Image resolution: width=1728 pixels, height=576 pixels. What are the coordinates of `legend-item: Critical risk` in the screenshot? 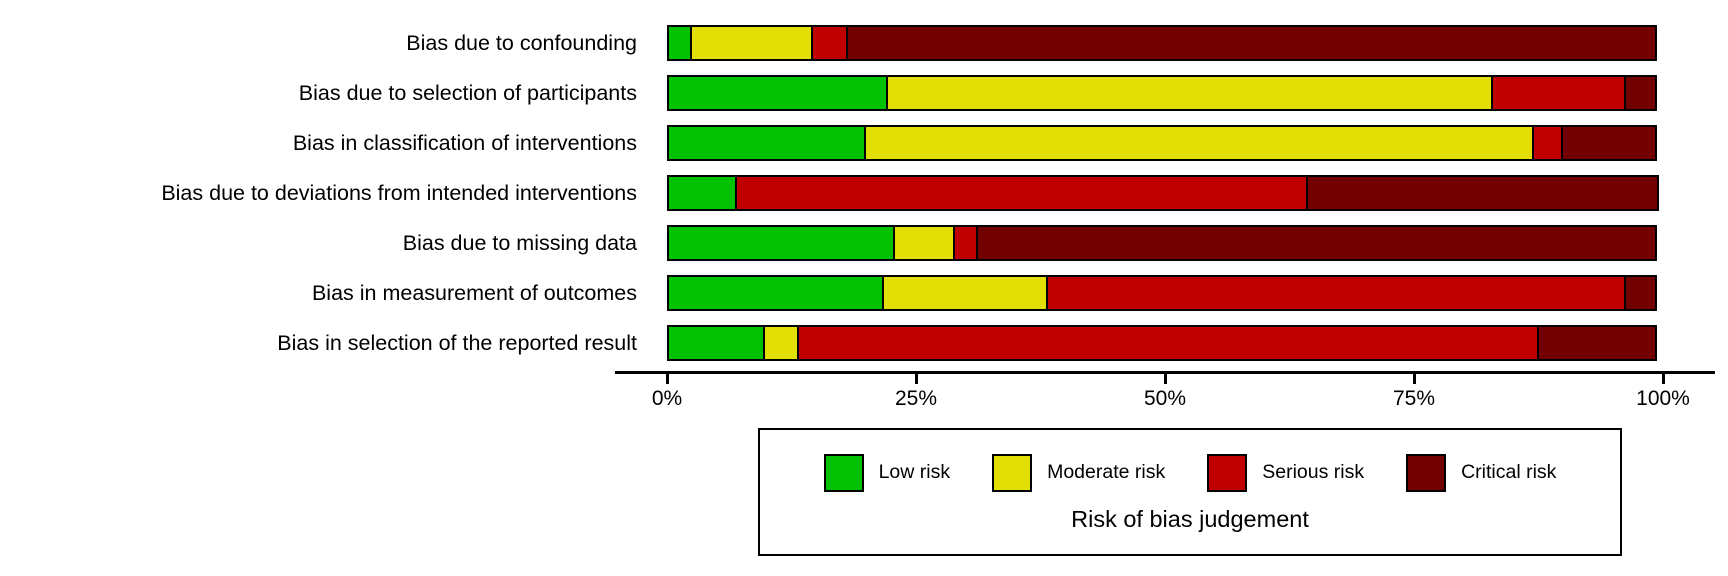 It's located at (1481, 472).